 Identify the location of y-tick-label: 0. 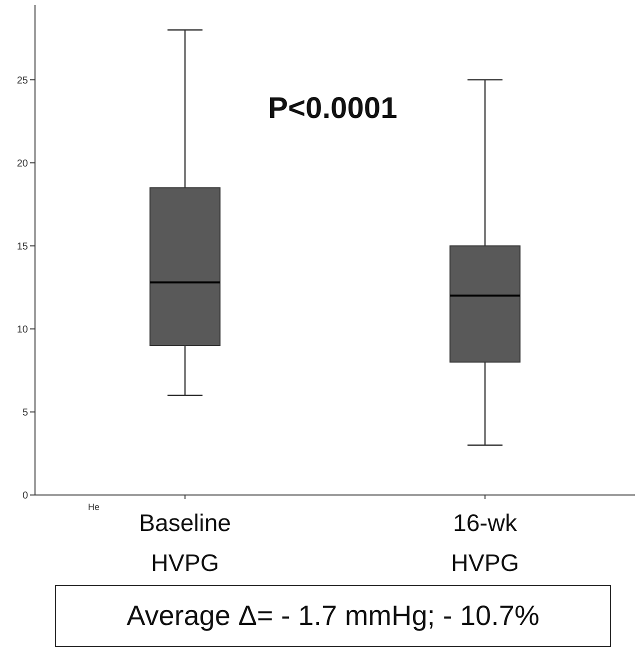
(25, 496).